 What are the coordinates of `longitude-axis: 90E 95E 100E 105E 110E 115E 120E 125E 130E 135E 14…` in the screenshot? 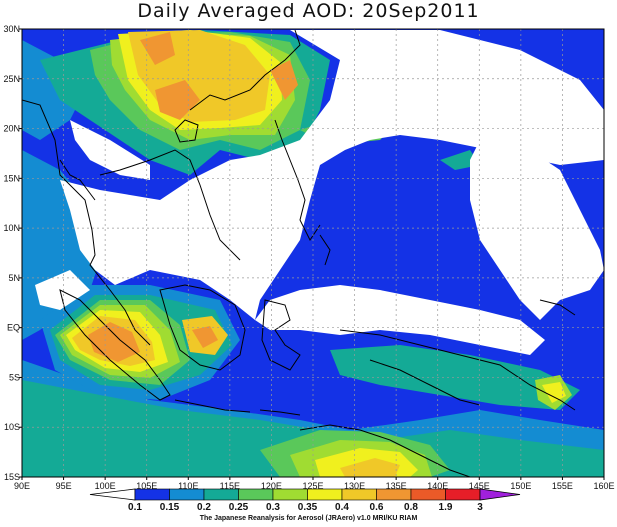 It's located at (314, 484).